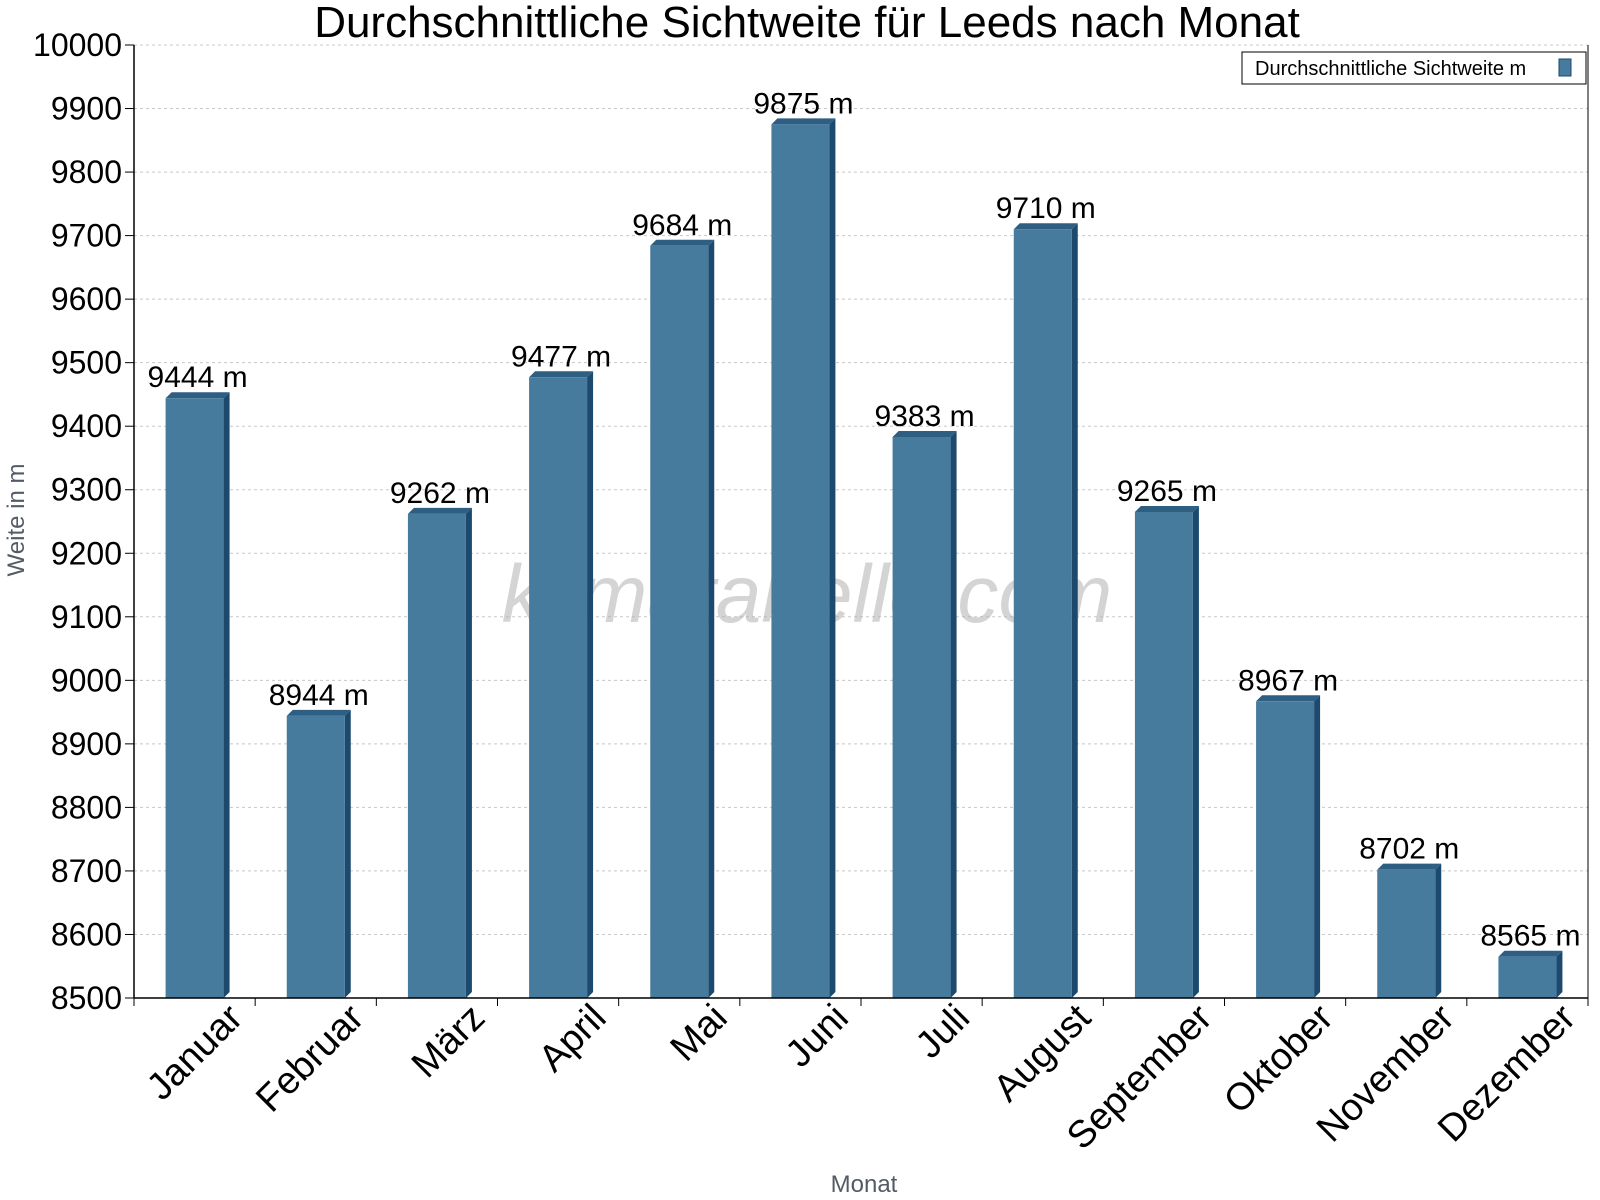 This screenshot has width=1600, height=1200. Describe the element at coordinates (86, 172) in the screenshot. I see `y-tick-label: 9800` at that location.